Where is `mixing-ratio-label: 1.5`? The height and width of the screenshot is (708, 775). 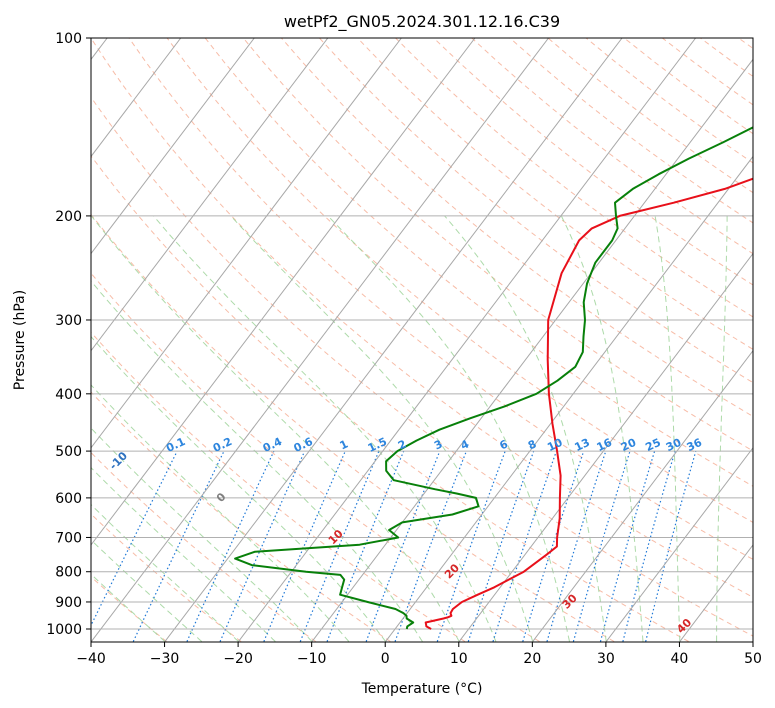
mixing-ratio-label: 1.5 is located at coordinates (377, 445).